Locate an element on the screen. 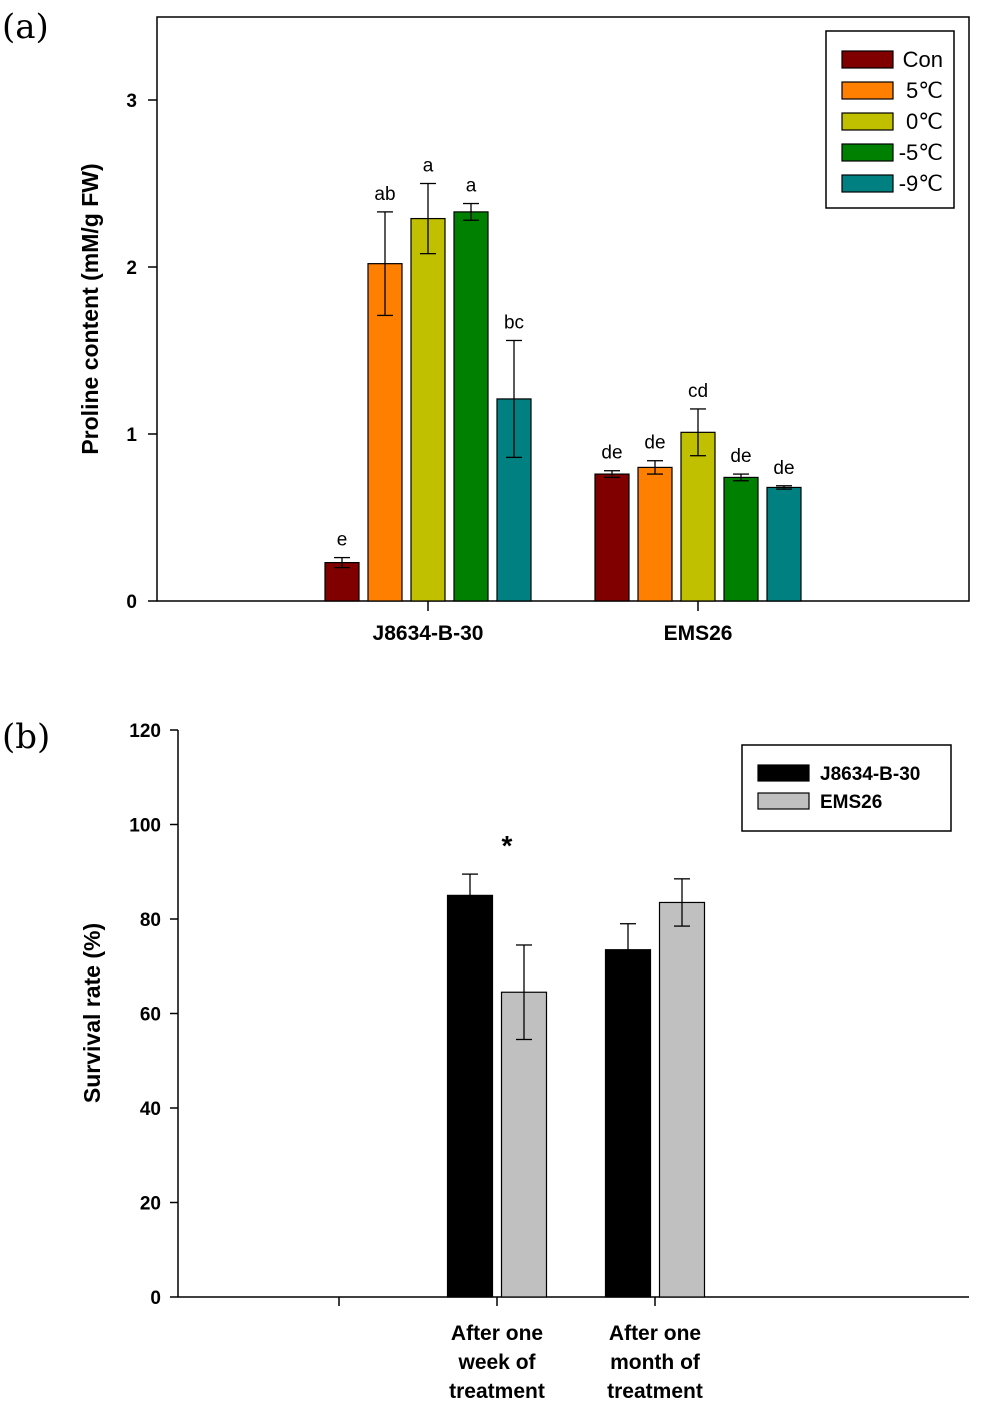 This screenshot has width=1006, height=1407. panel-a-legend-label: -9℃ is located at coordinates (921, 183).